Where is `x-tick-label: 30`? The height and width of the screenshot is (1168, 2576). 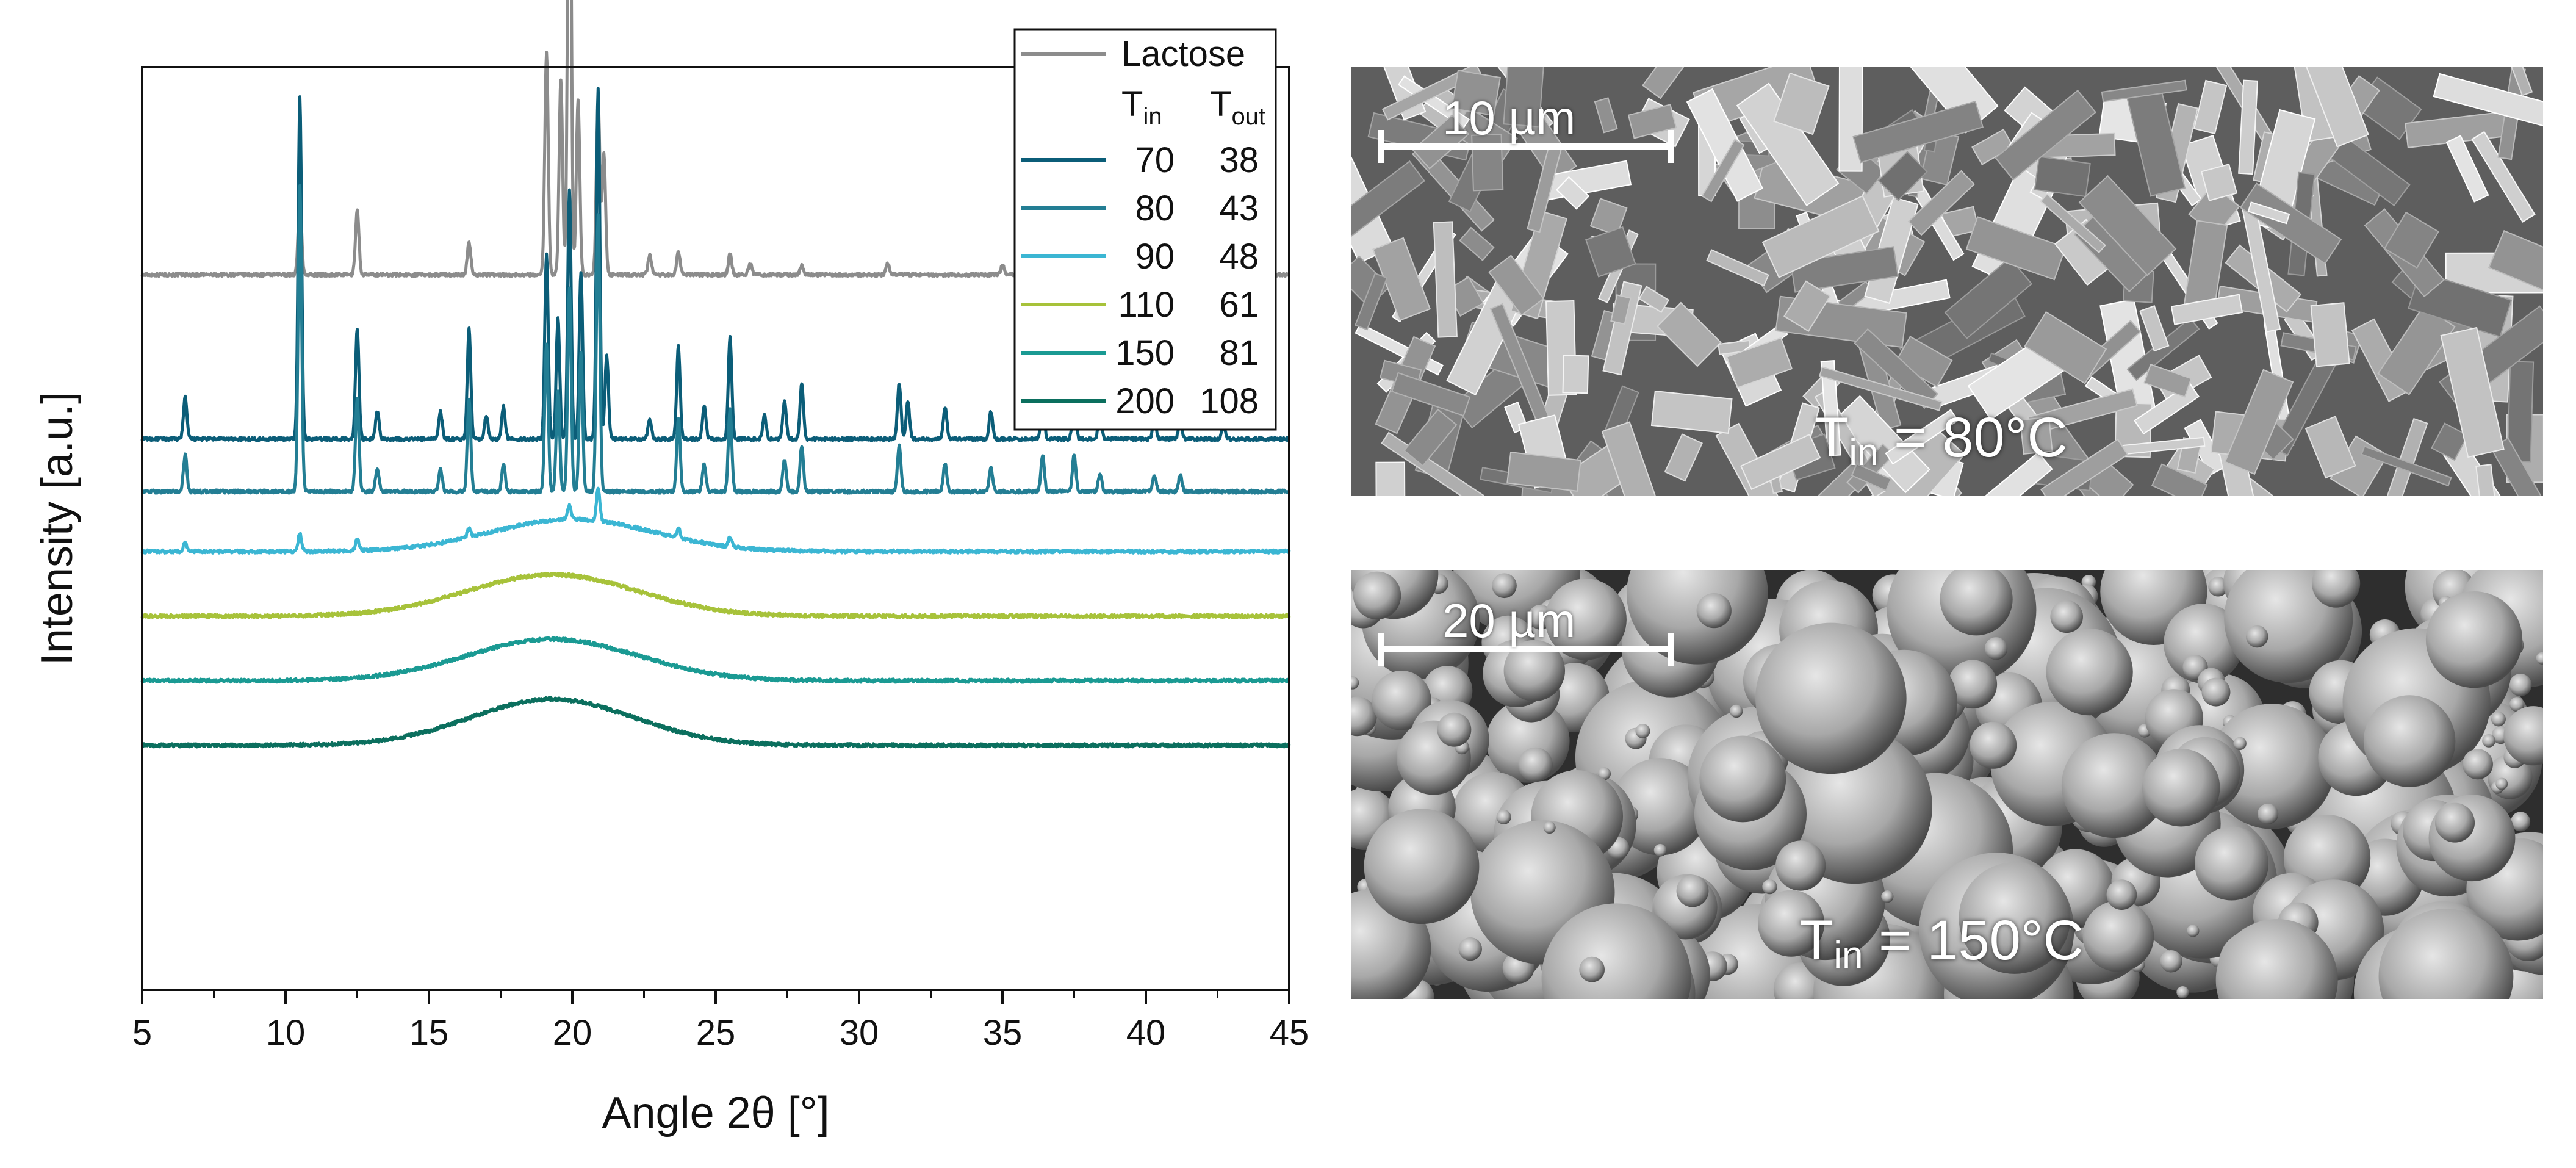 x-tick-label: 30 is located at coordinates (859, 1033).